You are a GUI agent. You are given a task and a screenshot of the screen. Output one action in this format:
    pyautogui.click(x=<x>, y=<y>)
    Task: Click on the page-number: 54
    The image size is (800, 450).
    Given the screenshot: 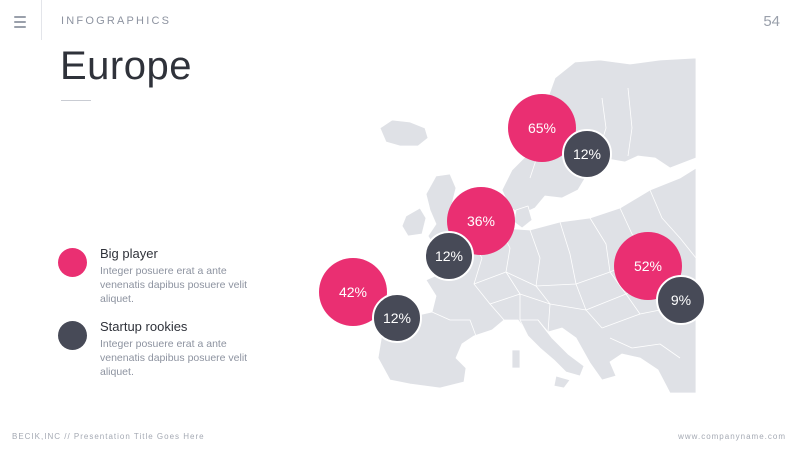 What is the action you would take?
    pyautogui.click(x=771, y=21)
    